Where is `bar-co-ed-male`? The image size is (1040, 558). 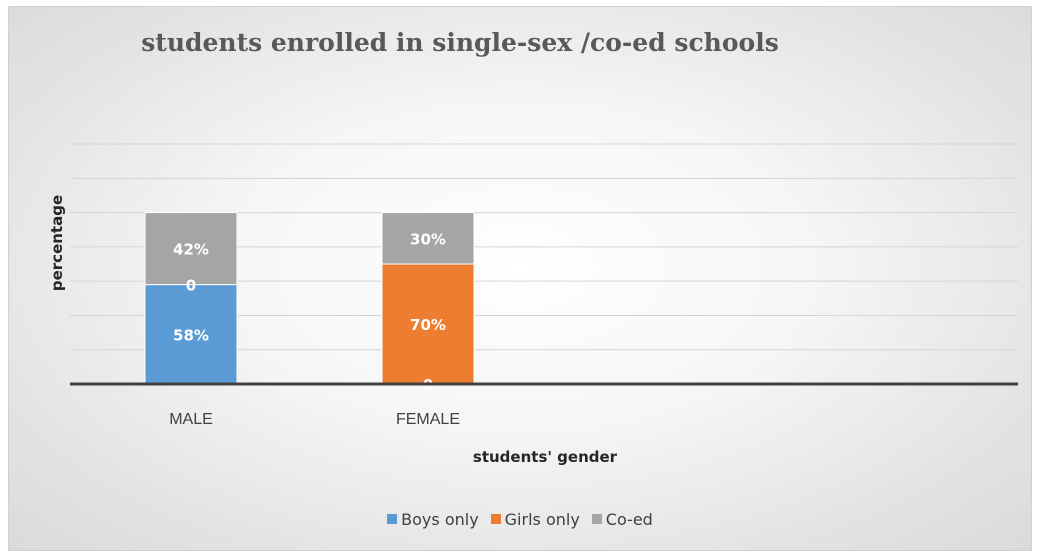 bar-co-ed-male is located at coordinates (191, 249).